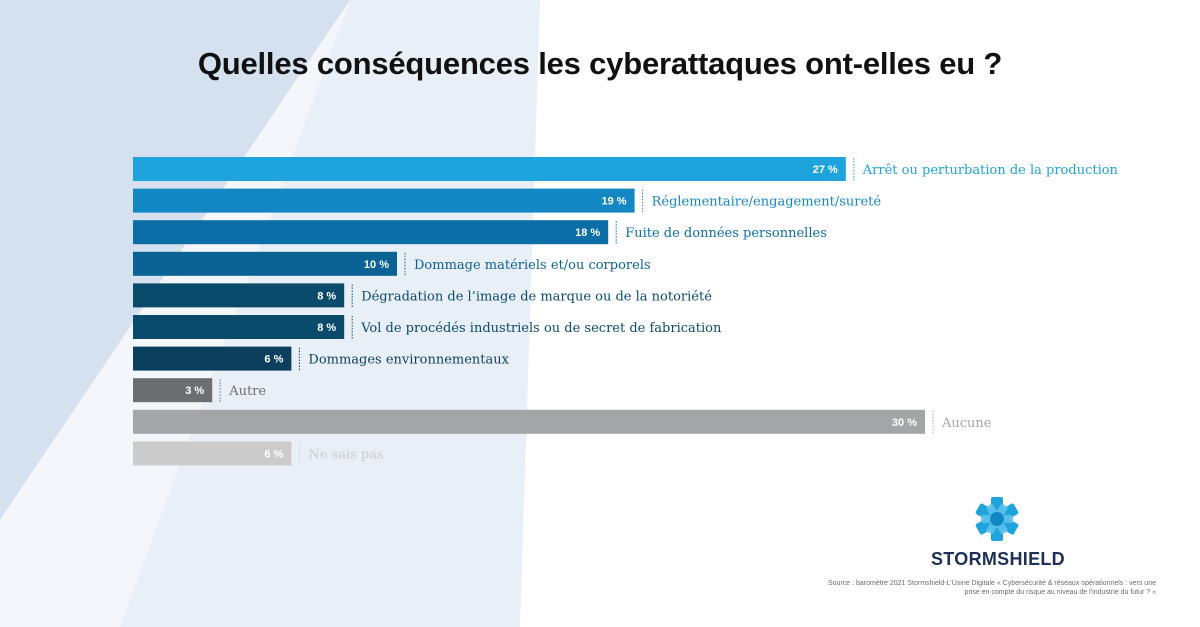 This screenshot has height=627, width=1200. I want to click on category-label: Dommage matériels et/ou corporels, so click(532, 265).